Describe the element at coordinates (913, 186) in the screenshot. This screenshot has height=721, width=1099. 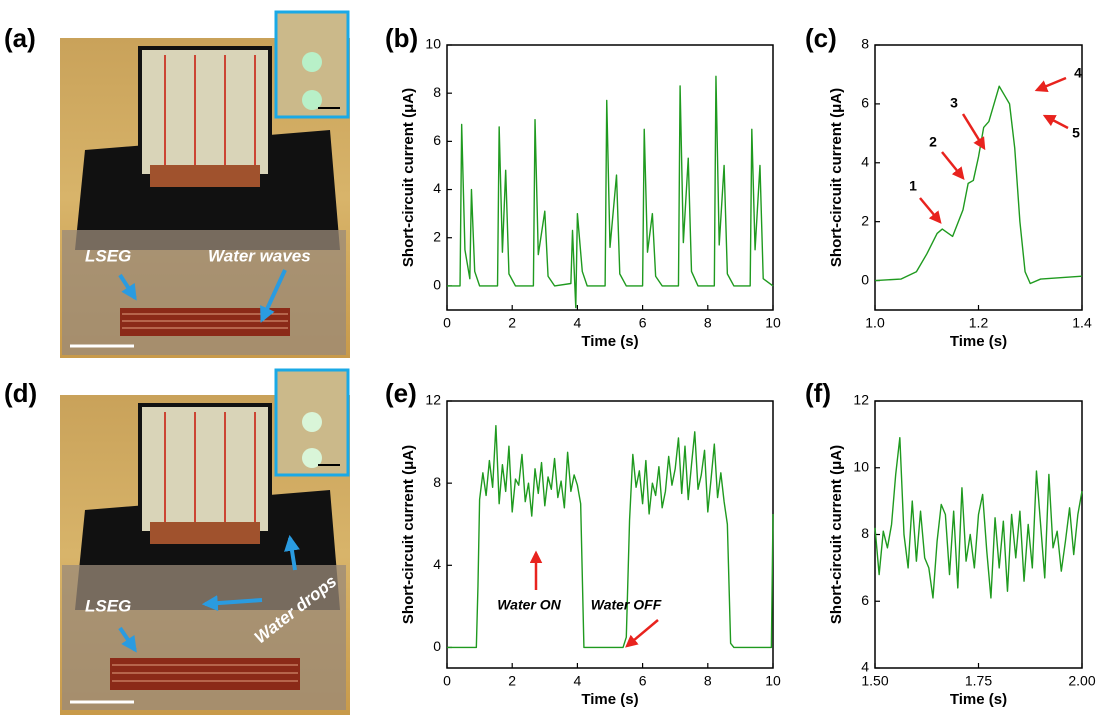
I see `annotation: 1` at that location.